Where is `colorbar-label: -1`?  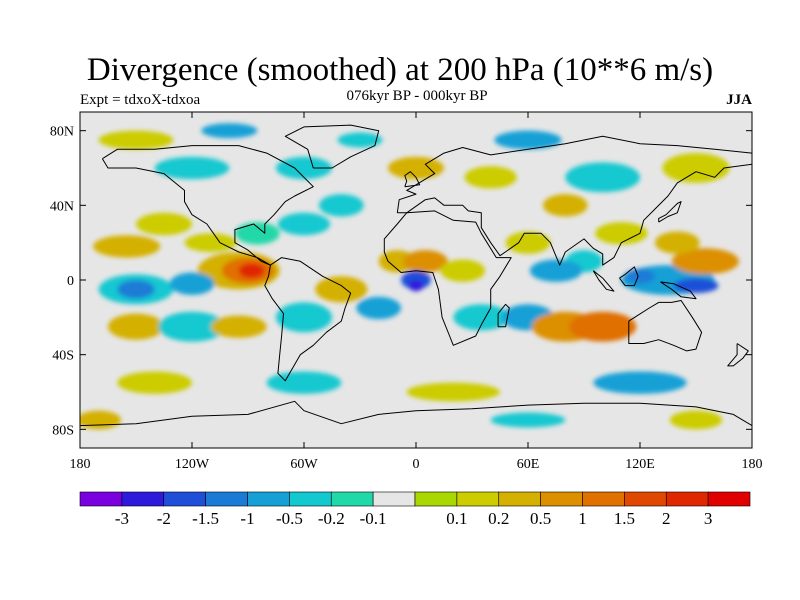 colorbar-label: -1 is located at coordinates (247, 518).